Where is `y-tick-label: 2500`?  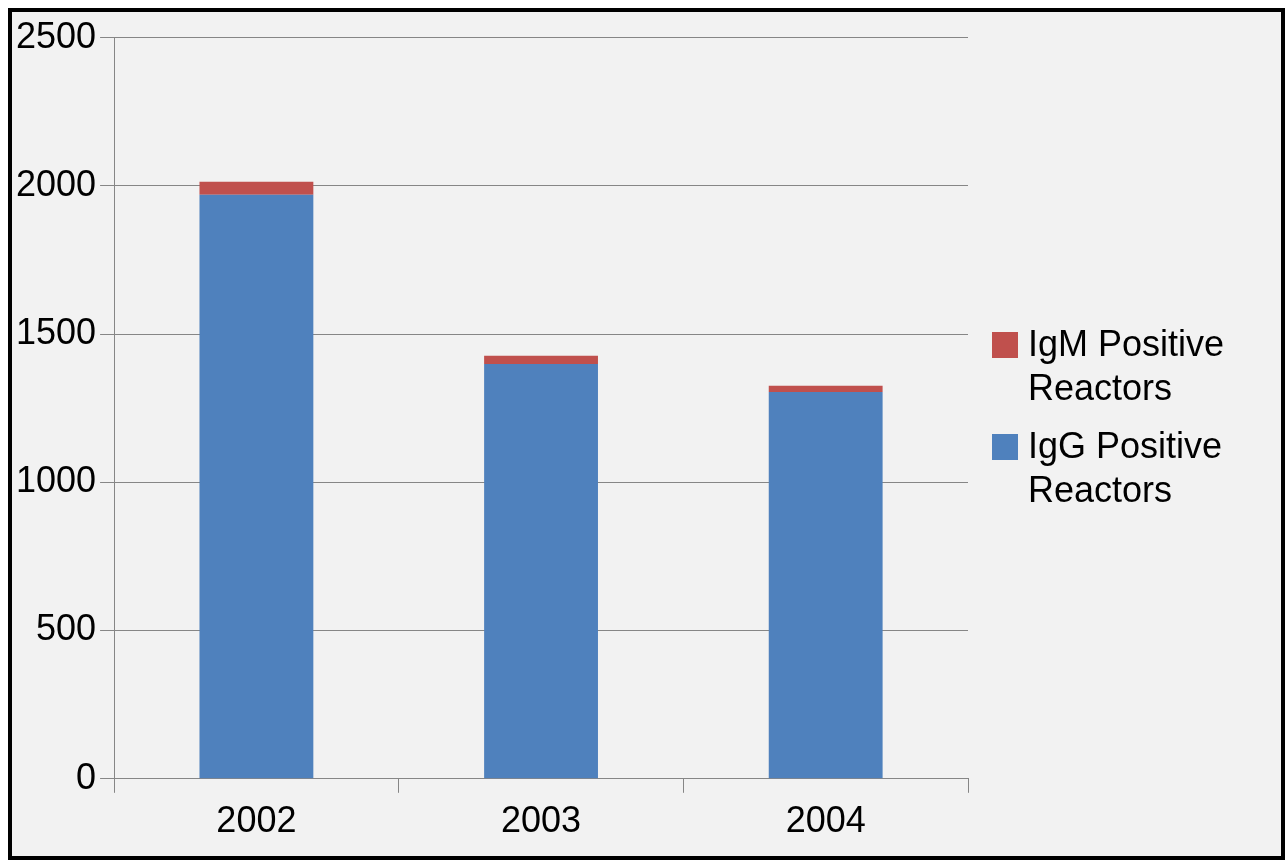 y-tick-label: 2500 is located at coordinates (56, 35).